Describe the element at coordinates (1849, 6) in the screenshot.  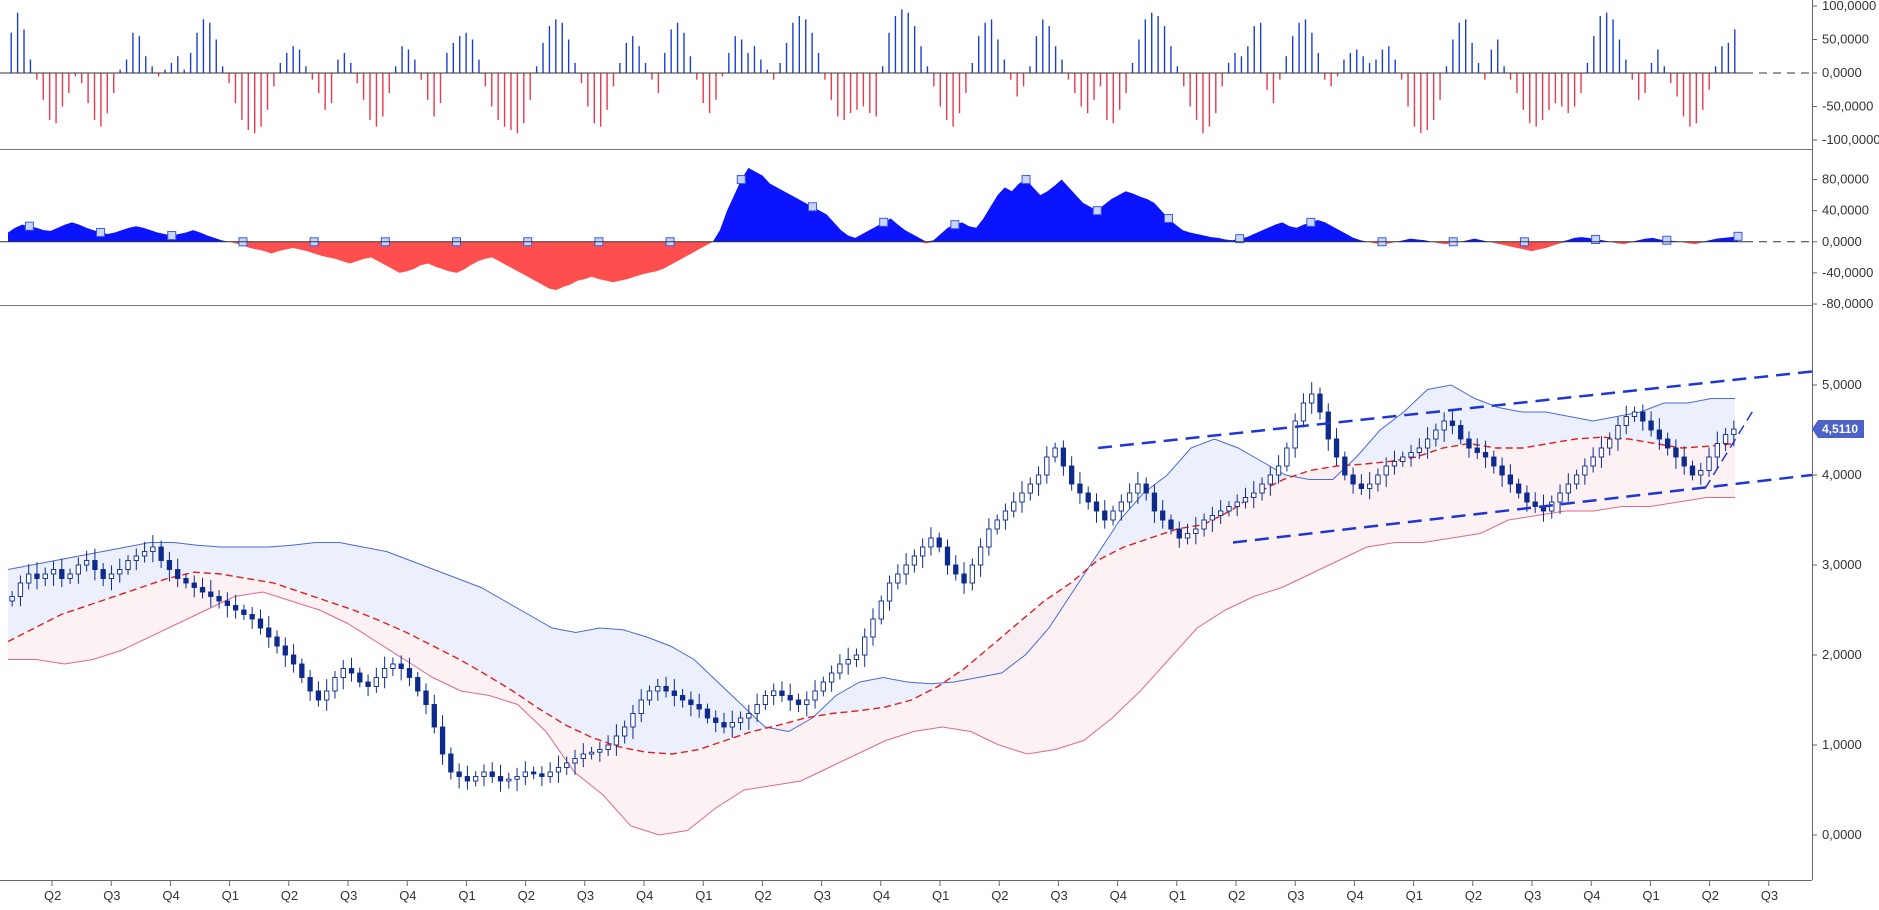
I see `y-tick-label: 100,0000` at that location.